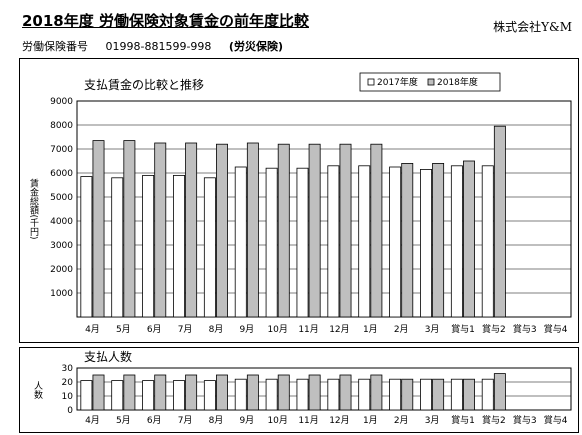  What do you see at coordinates (397, 82) in the screenshot?
I see `wage-legend-label: 2017年度` at bounding box center [397, 82].